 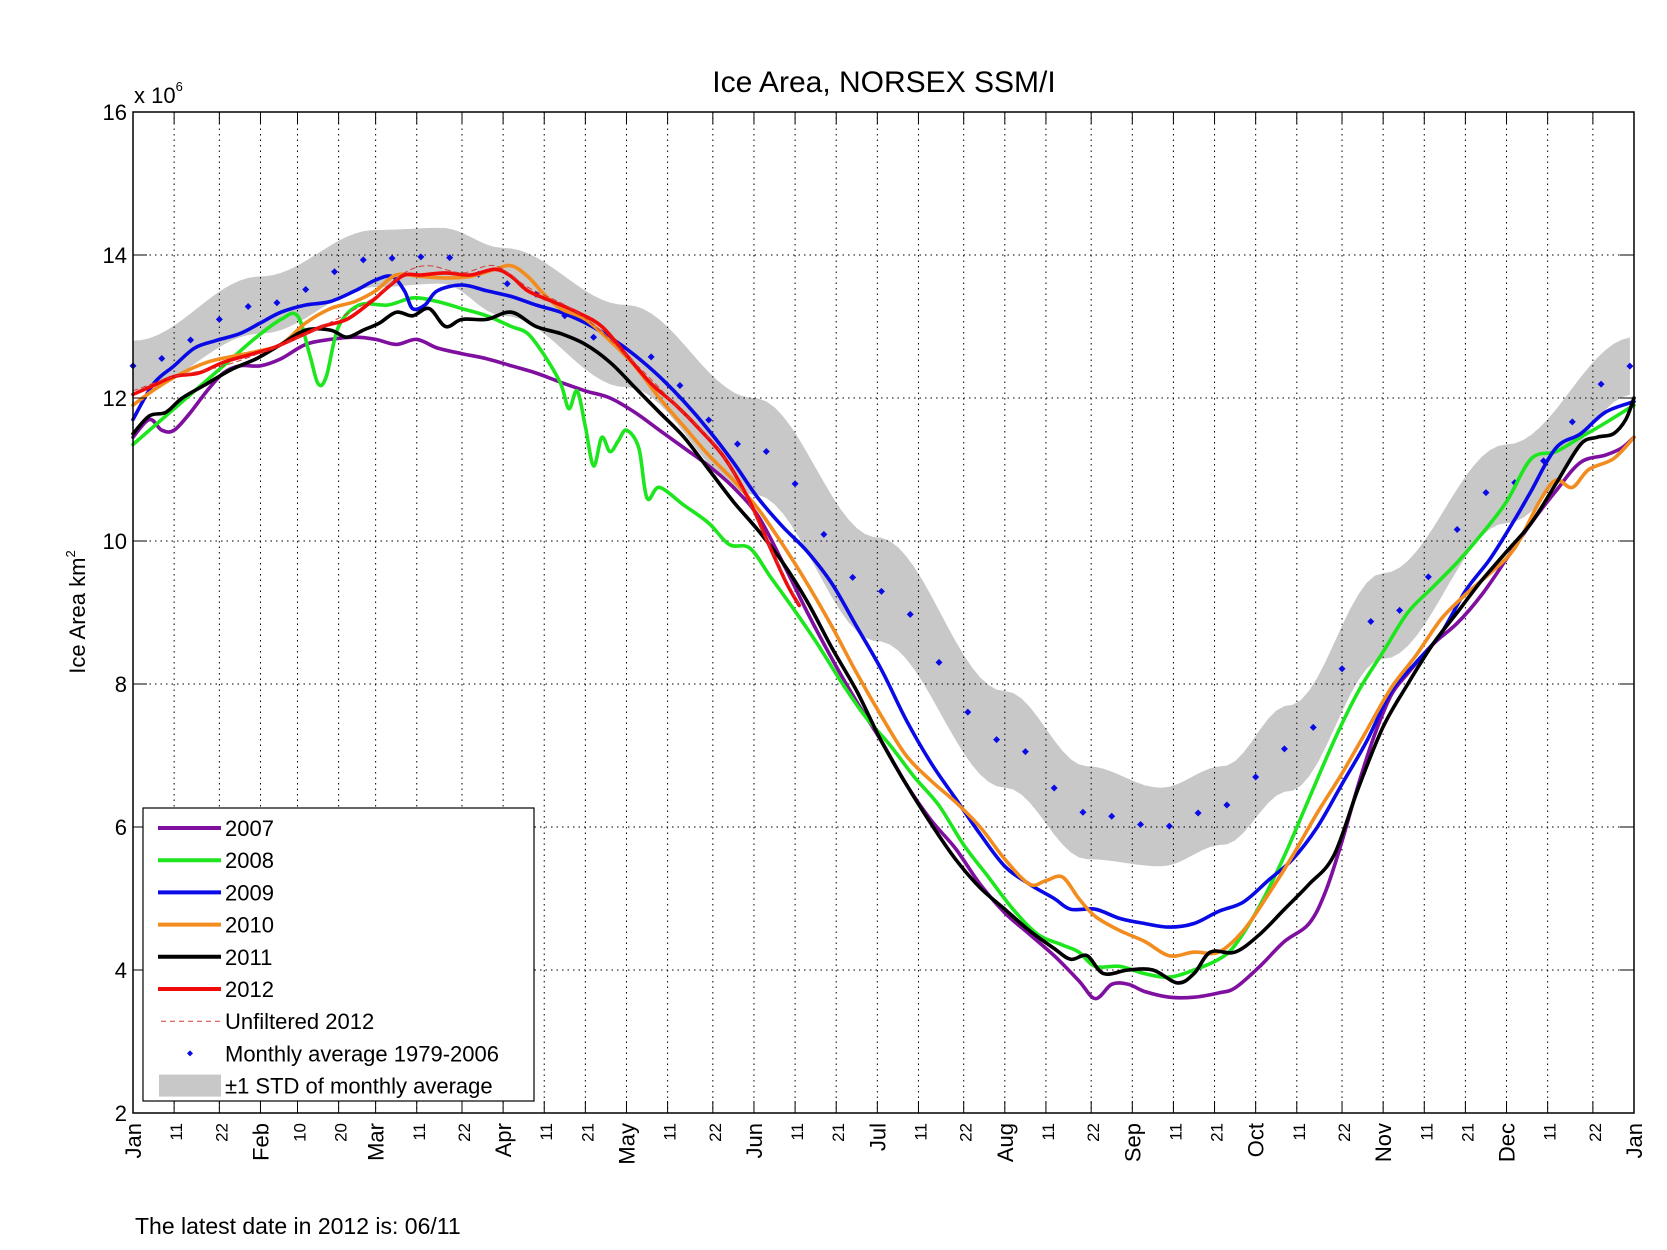 I want to click on legend-label: Monthly average 1979-2006, so click(x=362, y=1053).